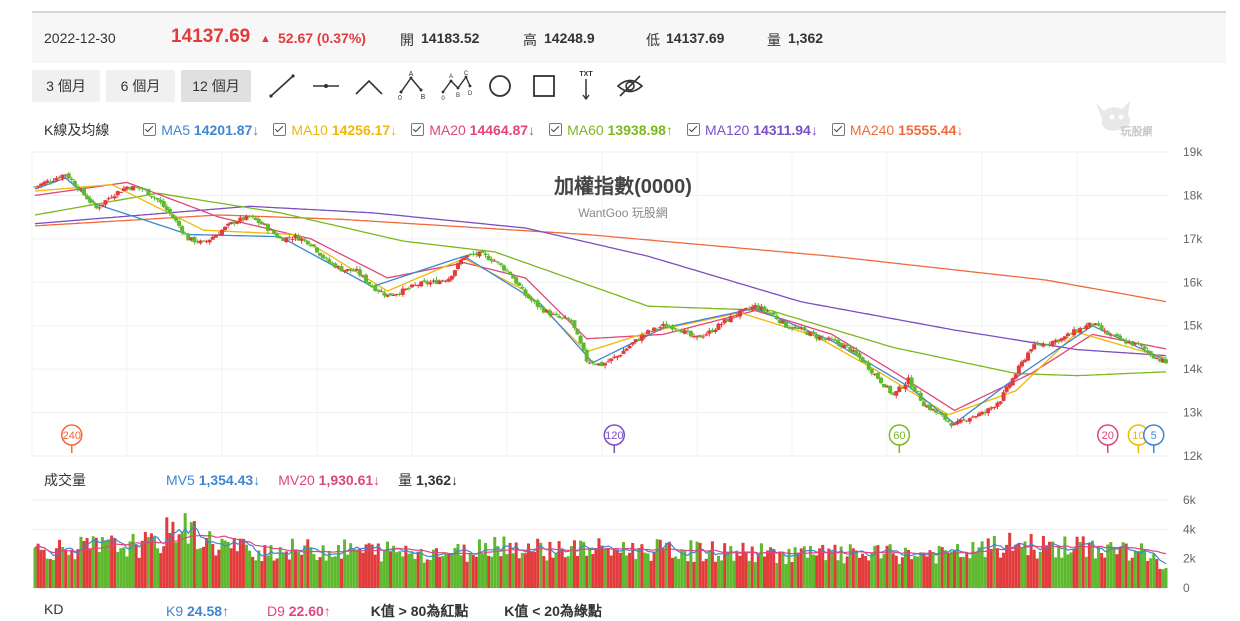  Describe the element at coordinates (326, 86) in the screenshot. I see `horizontal-line-tool-icon` at that location.